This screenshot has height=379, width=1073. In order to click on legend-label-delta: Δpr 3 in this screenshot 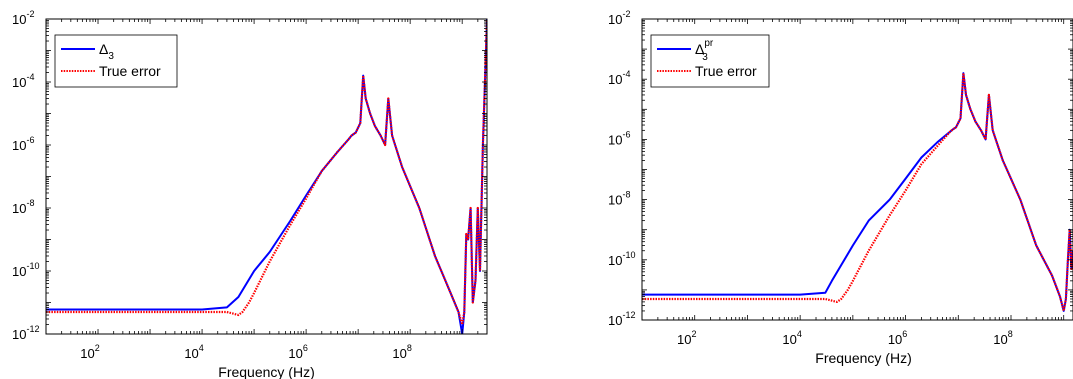, I will do `click(704, 50)`.